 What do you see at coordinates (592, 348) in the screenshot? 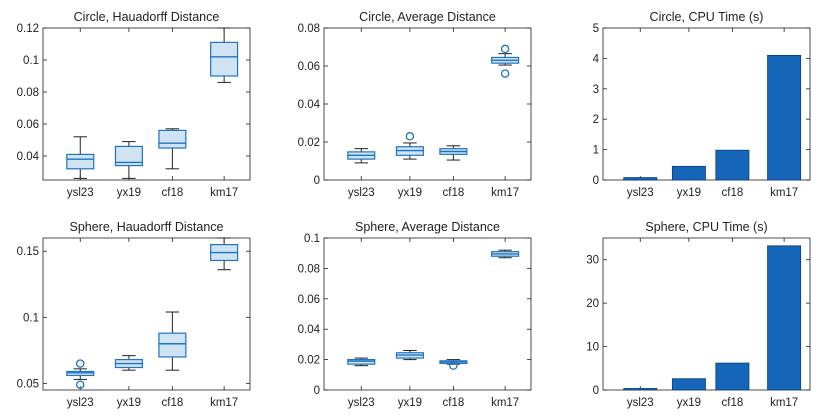
I see `y-tick-label: 10` at bounding box center [592, 348].